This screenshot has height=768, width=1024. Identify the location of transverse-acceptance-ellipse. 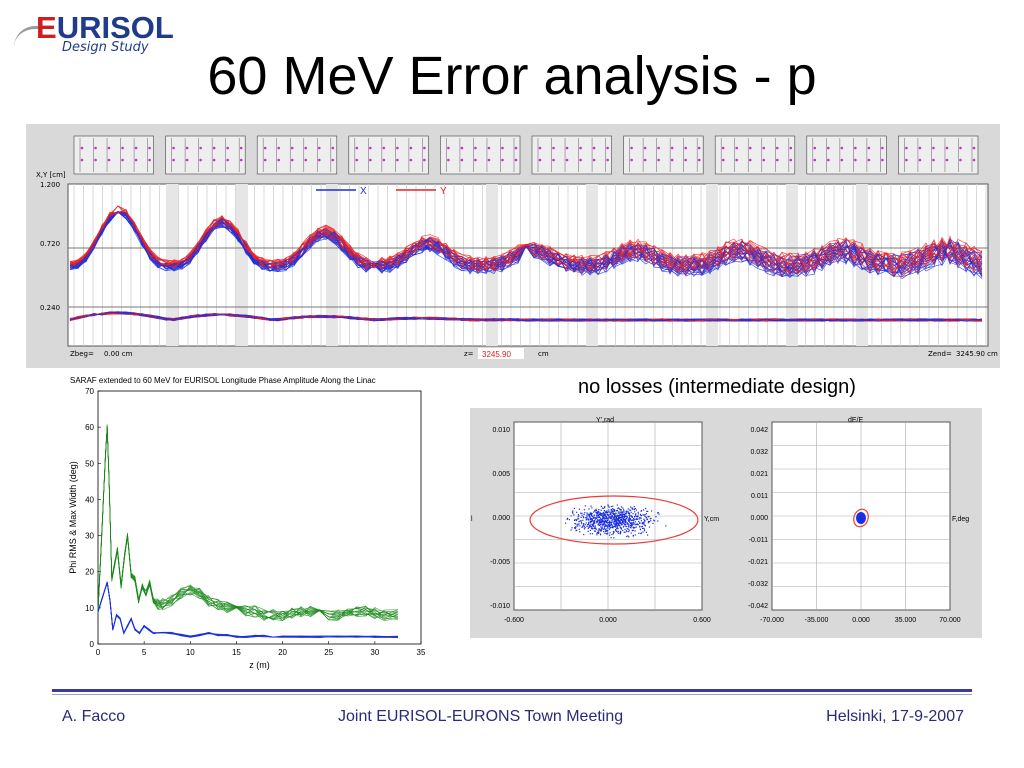
(614, 520).